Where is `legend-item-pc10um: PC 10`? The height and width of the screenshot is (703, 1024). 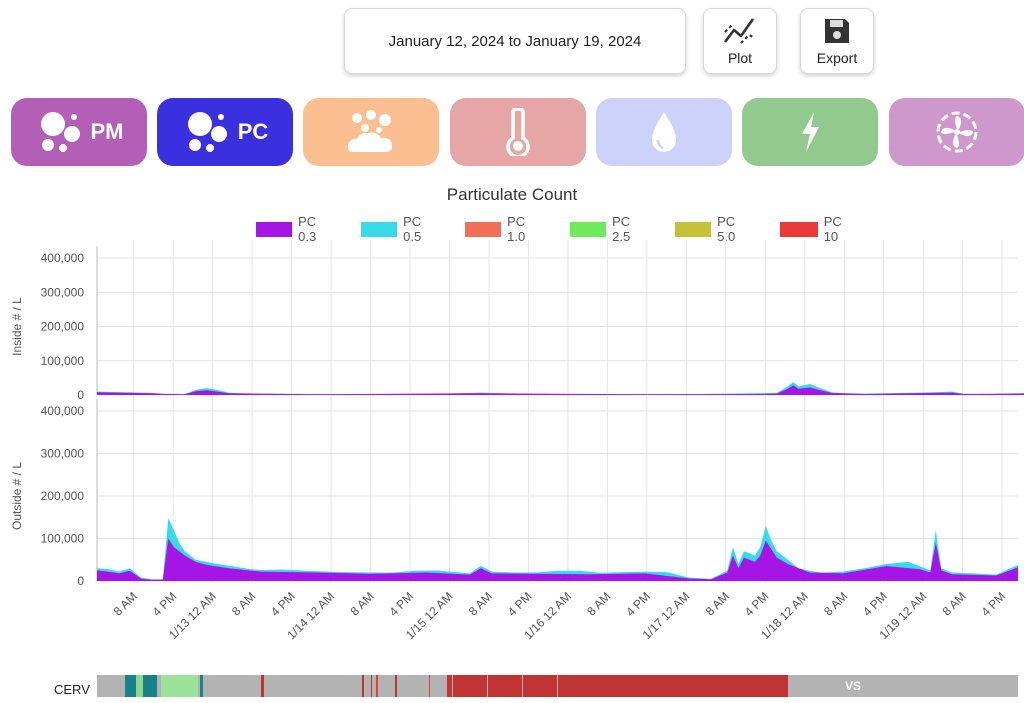
legend-item-pc10um: PC 10 is located at coordinates (816, 229).